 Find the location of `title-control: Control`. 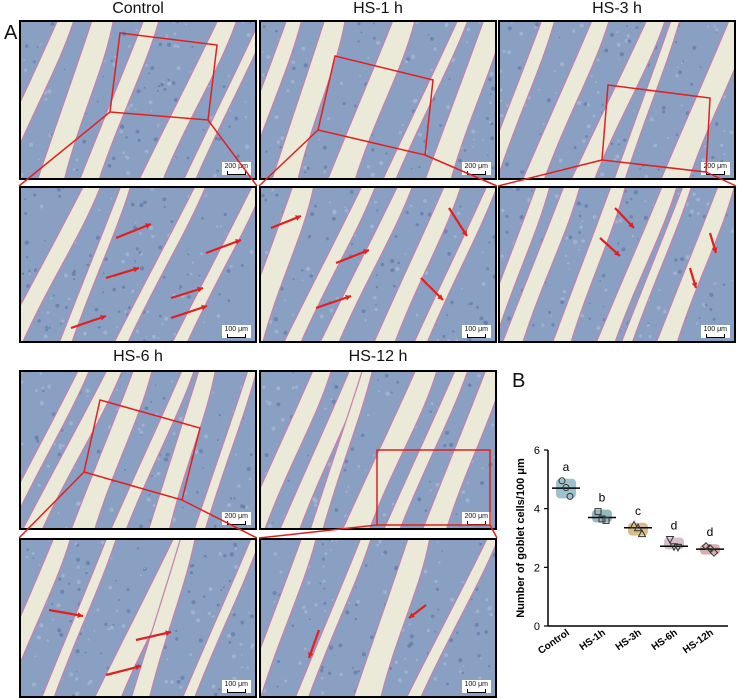

title-control: Control is located at coordinates (138, 8).